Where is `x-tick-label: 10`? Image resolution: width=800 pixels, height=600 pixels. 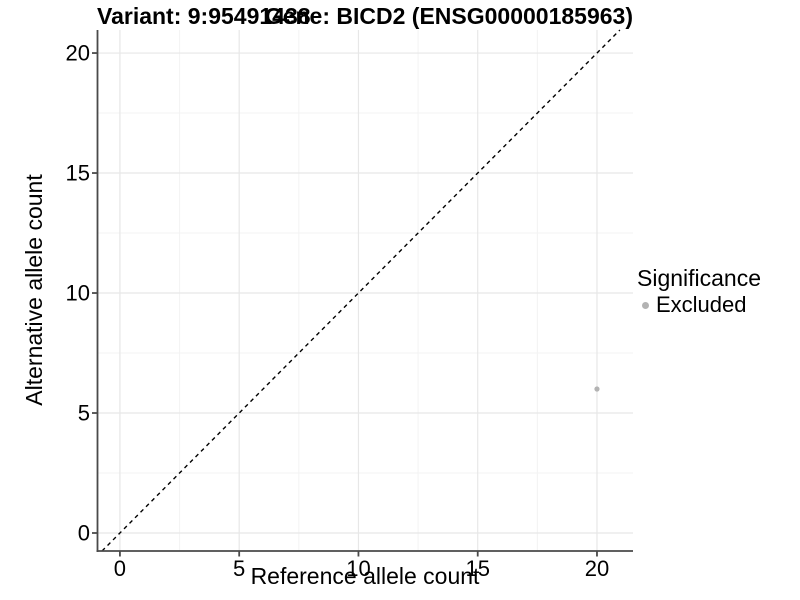
x-tick-label: 10 is located at coordinates (358, 568).